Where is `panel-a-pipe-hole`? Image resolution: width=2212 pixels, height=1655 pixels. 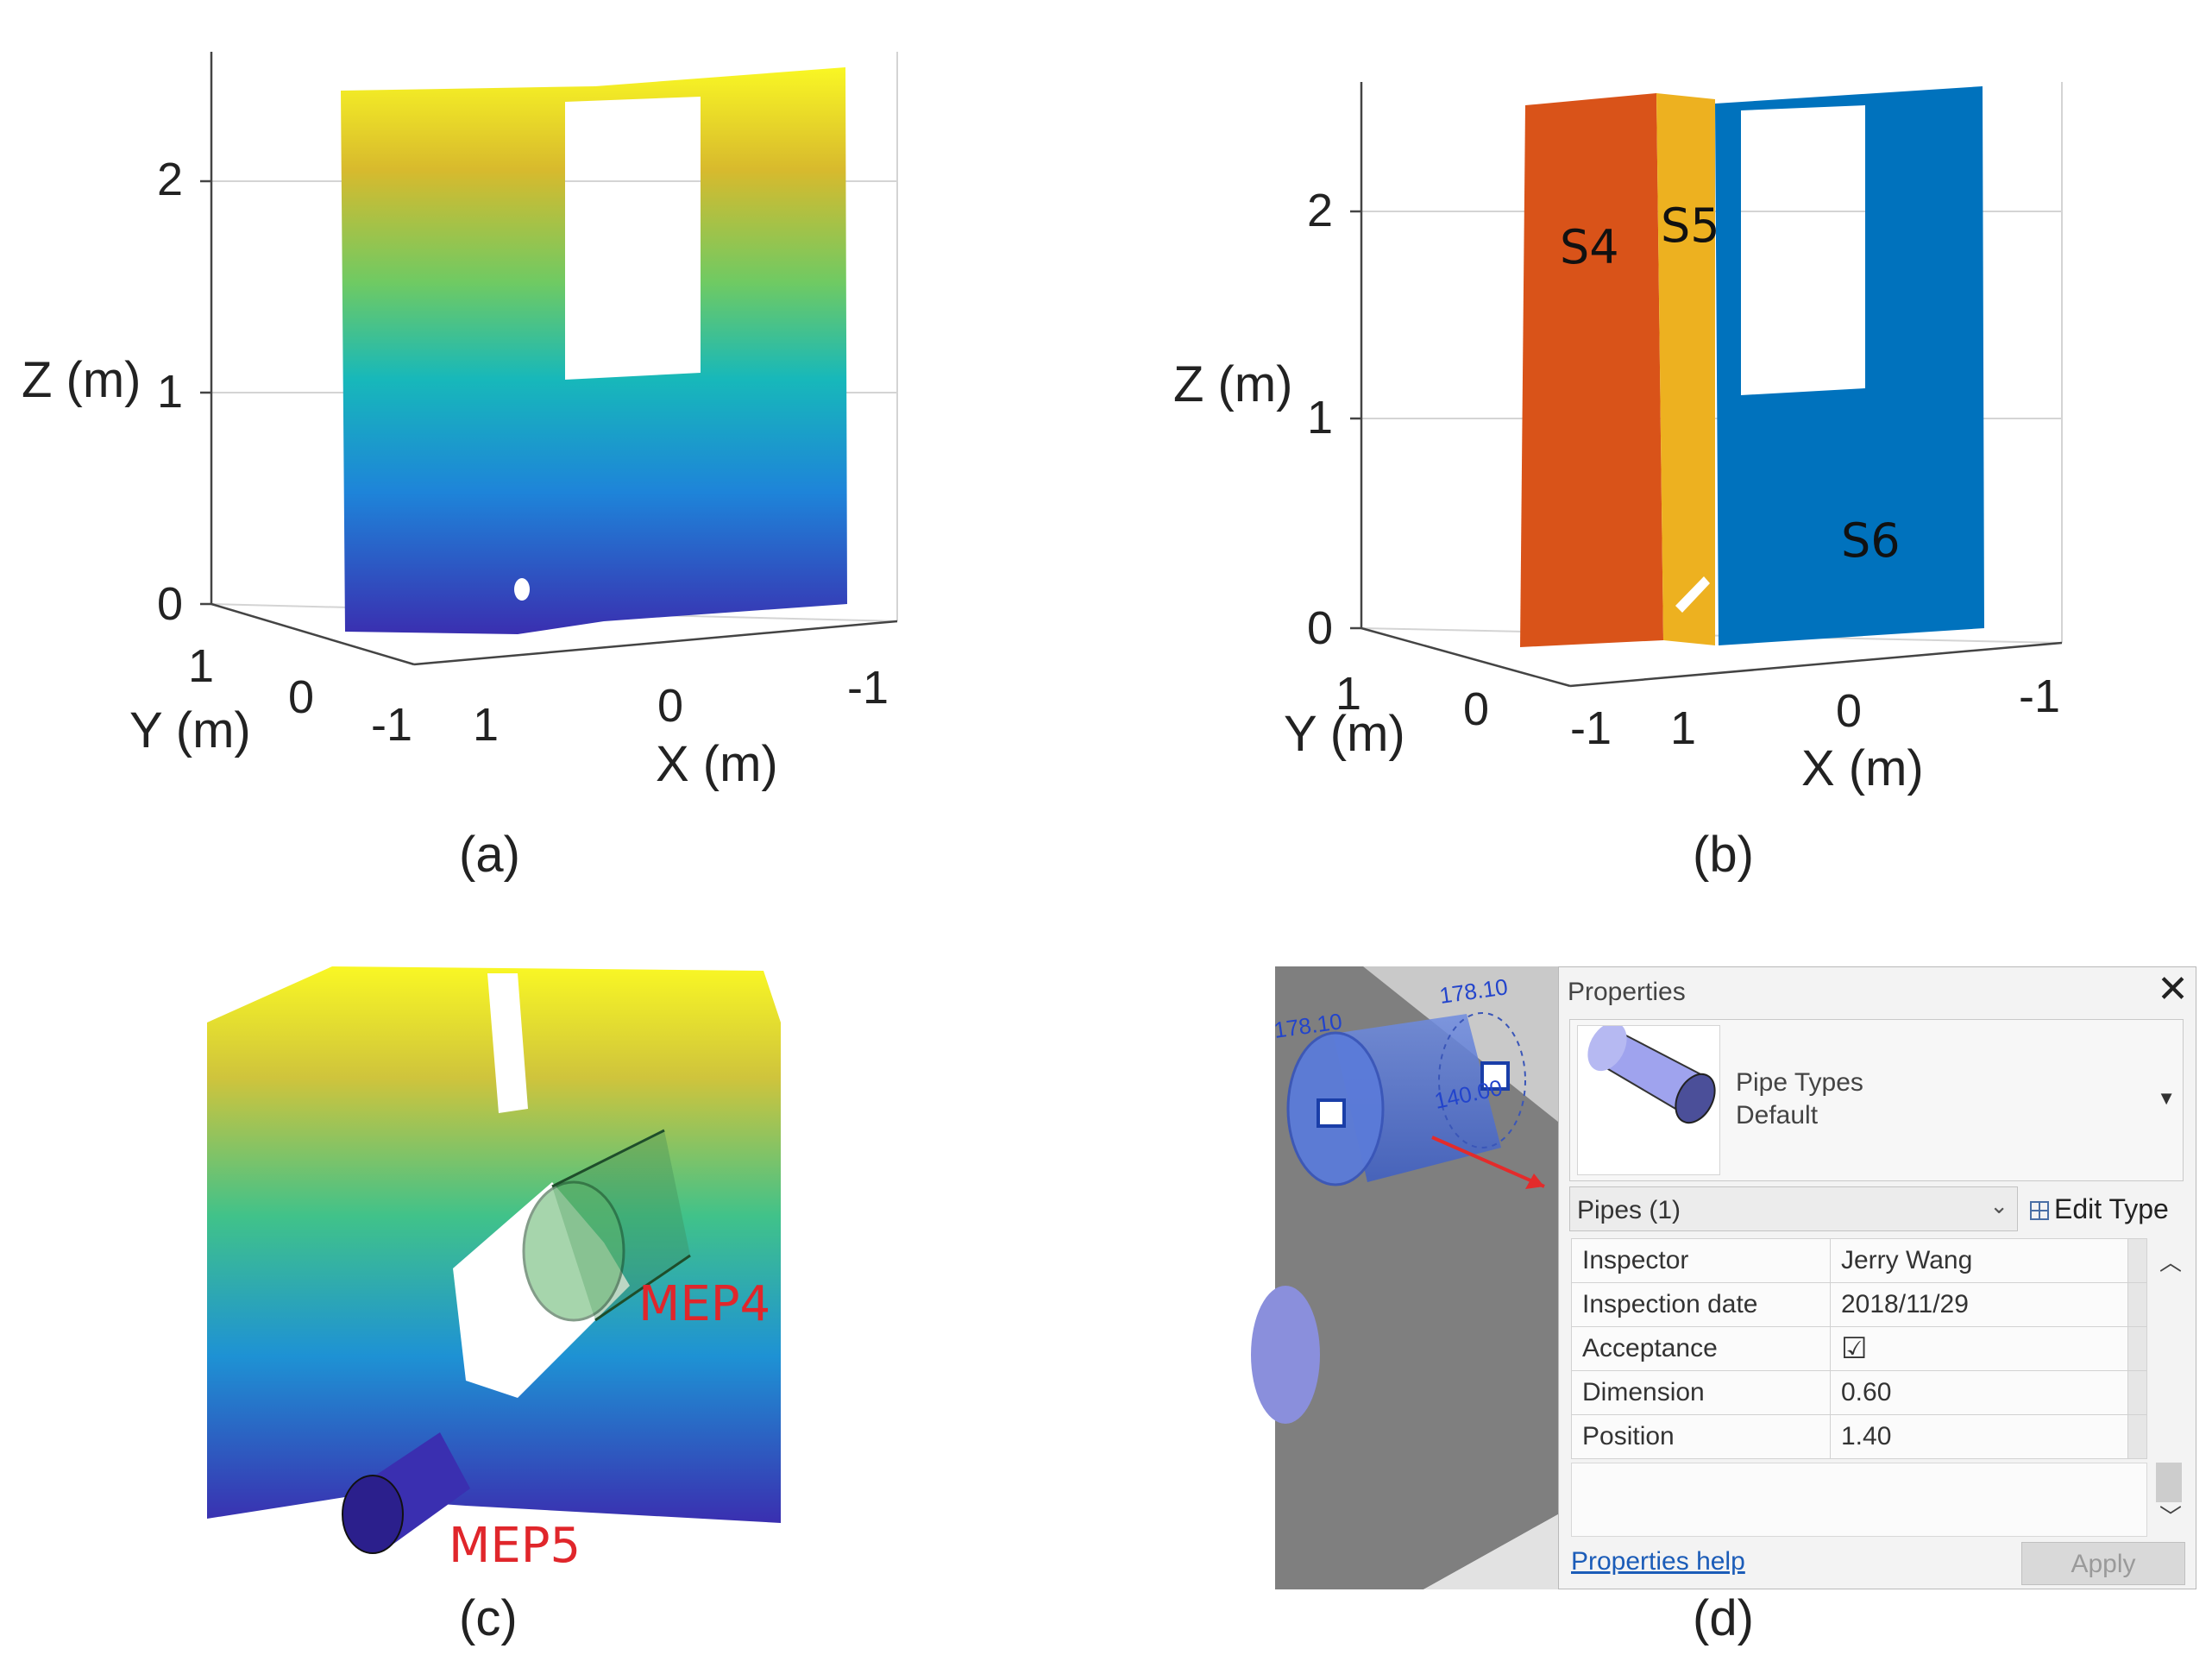
panel-a-pipe-hole is located at coordinates (522, 589).